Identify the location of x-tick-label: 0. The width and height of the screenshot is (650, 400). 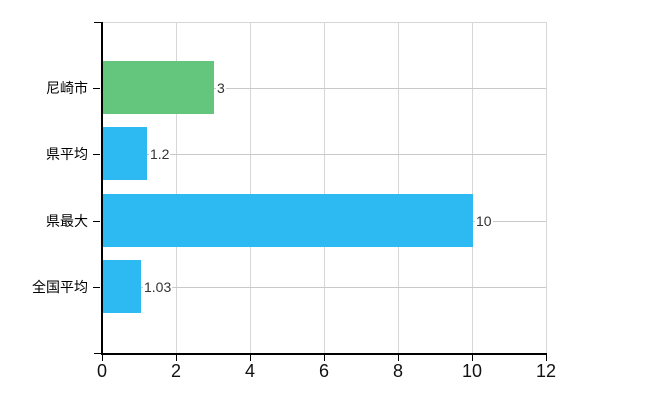
(101, 371).